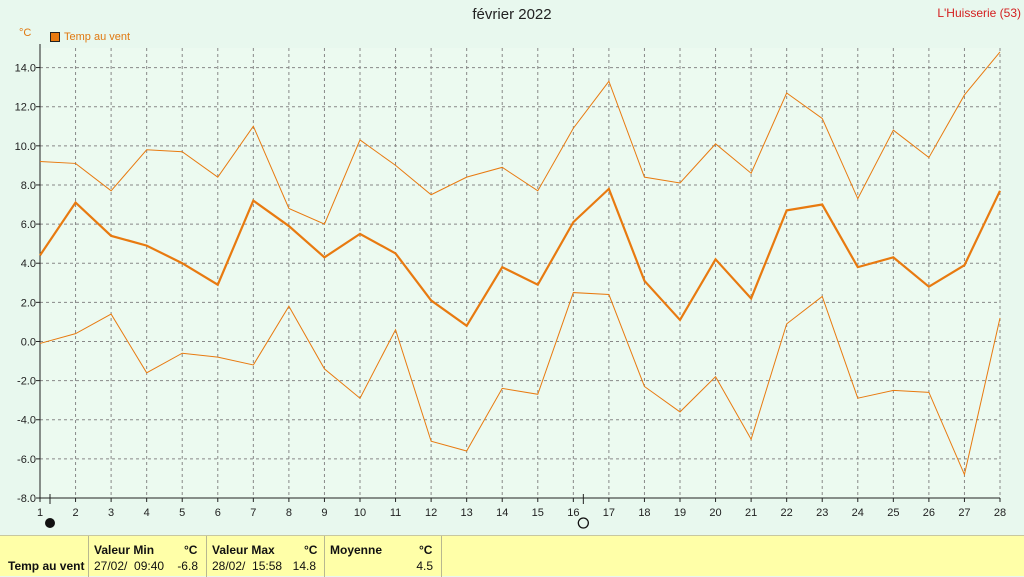 Image resolution: width=1024 pixels, height=577 pixels. Describe the element at coordinates (26, 460) in the screenshot. I see `y-tick-label: -6.0` at that location.